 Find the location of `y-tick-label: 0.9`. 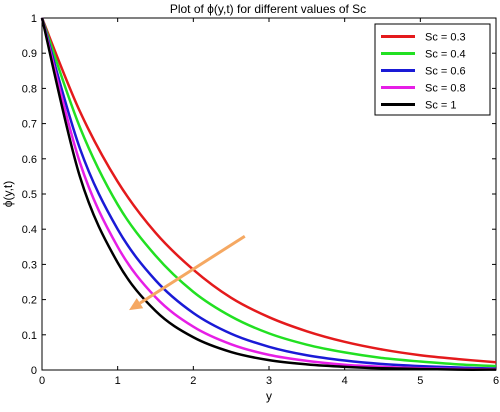

y-tick-label: 0.9 is located at coordinates (29, 54).